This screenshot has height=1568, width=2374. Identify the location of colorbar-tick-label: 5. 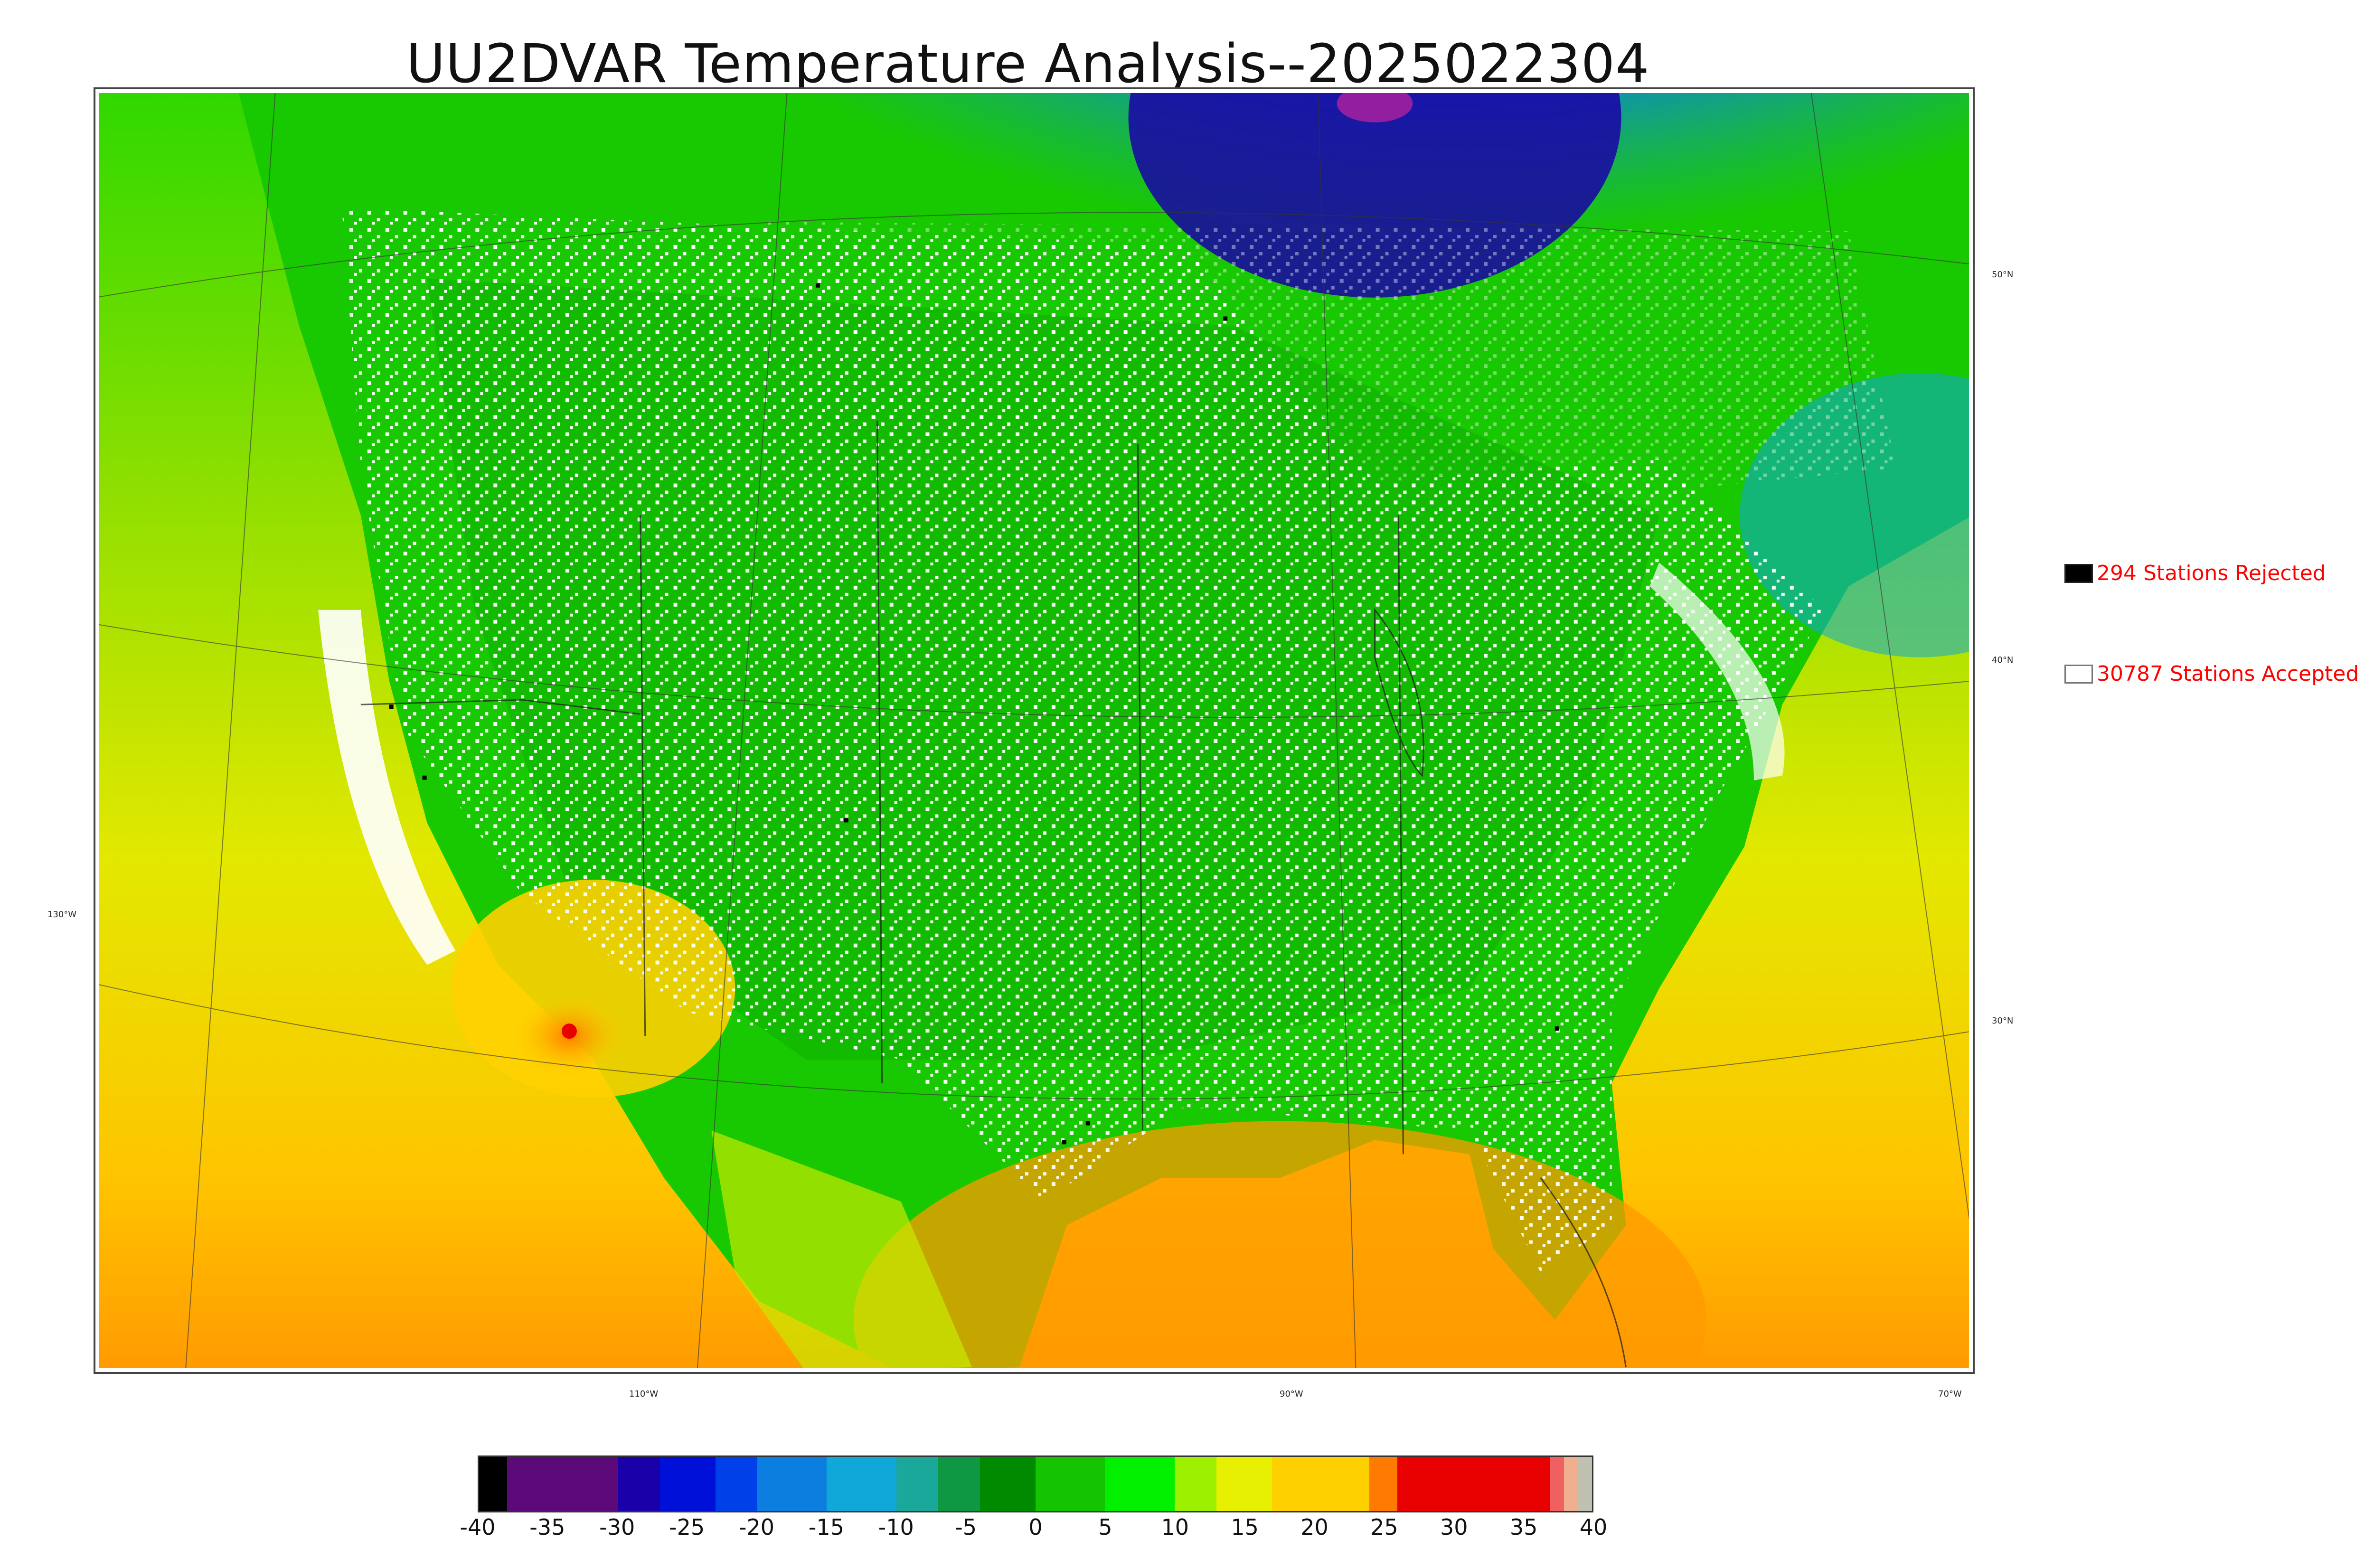
(1105, 1527).